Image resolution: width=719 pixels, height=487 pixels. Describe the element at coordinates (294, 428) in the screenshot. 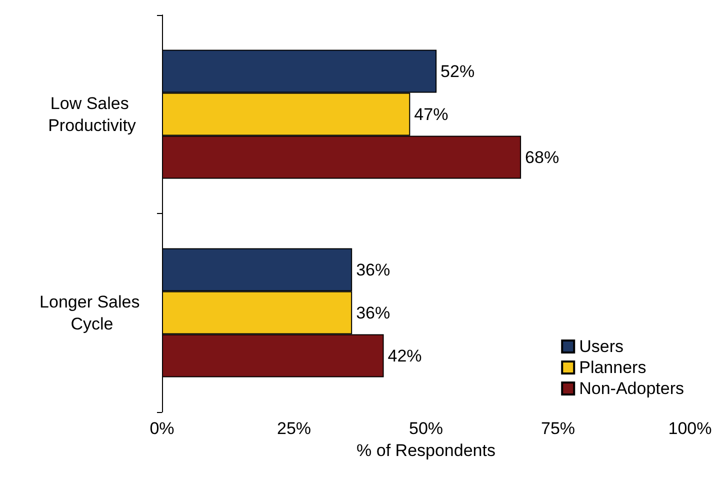

I see `x-tick-label: 25%` at that location.